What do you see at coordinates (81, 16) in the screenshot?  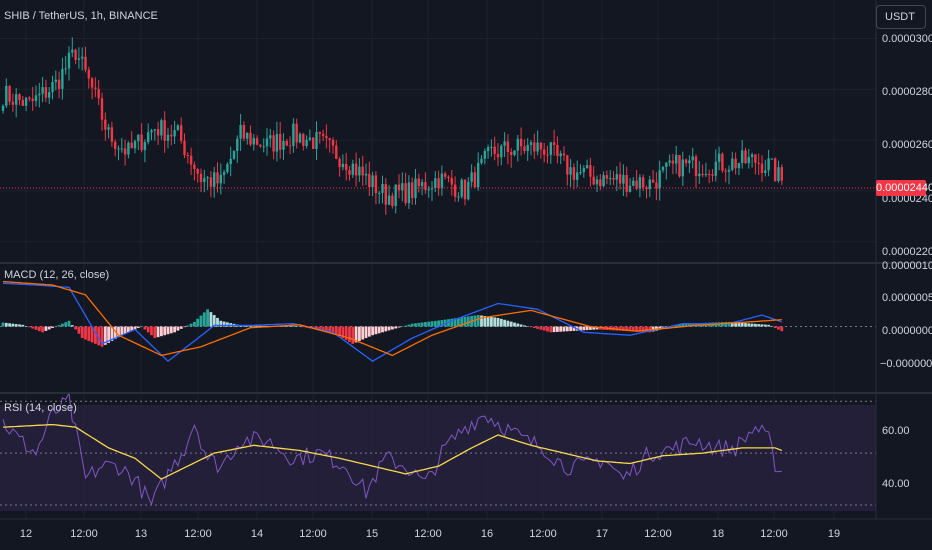 I see `symbol-title: SHIB / TetherUS, 1h, BINANCE` at bounding box center [81, 16].